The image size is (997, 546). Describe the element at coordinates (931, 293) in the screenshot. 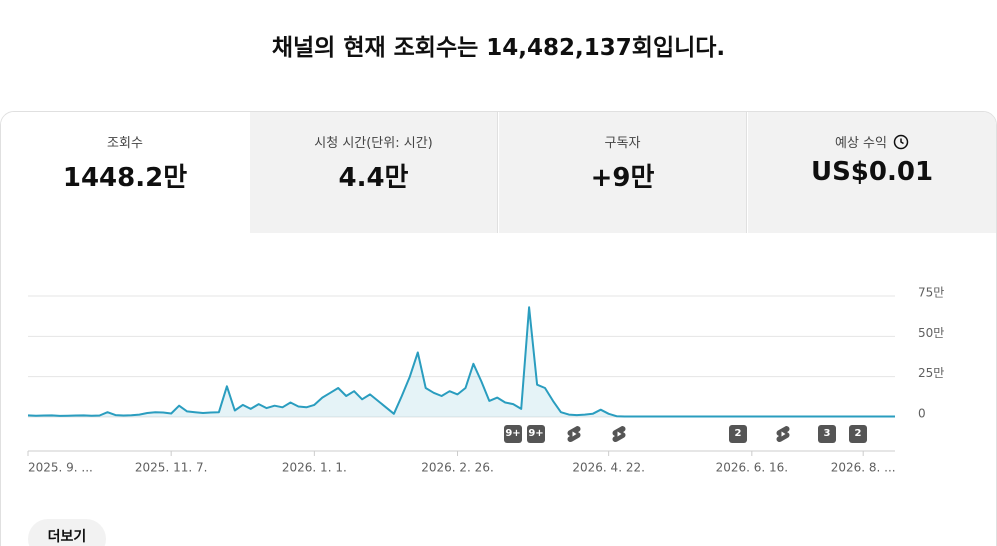

I see `y-tick-label: 75만` at that location.